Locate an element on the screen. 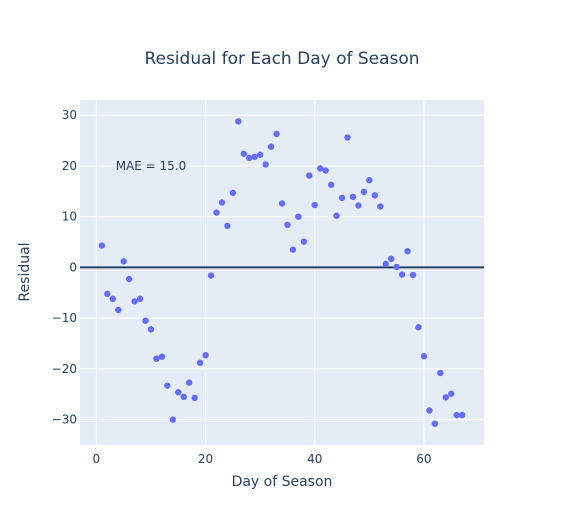 The width and height of the screenshot is (563, 525). chart-title: Residual for Each Day of Season is located at coordinates (281, 59).